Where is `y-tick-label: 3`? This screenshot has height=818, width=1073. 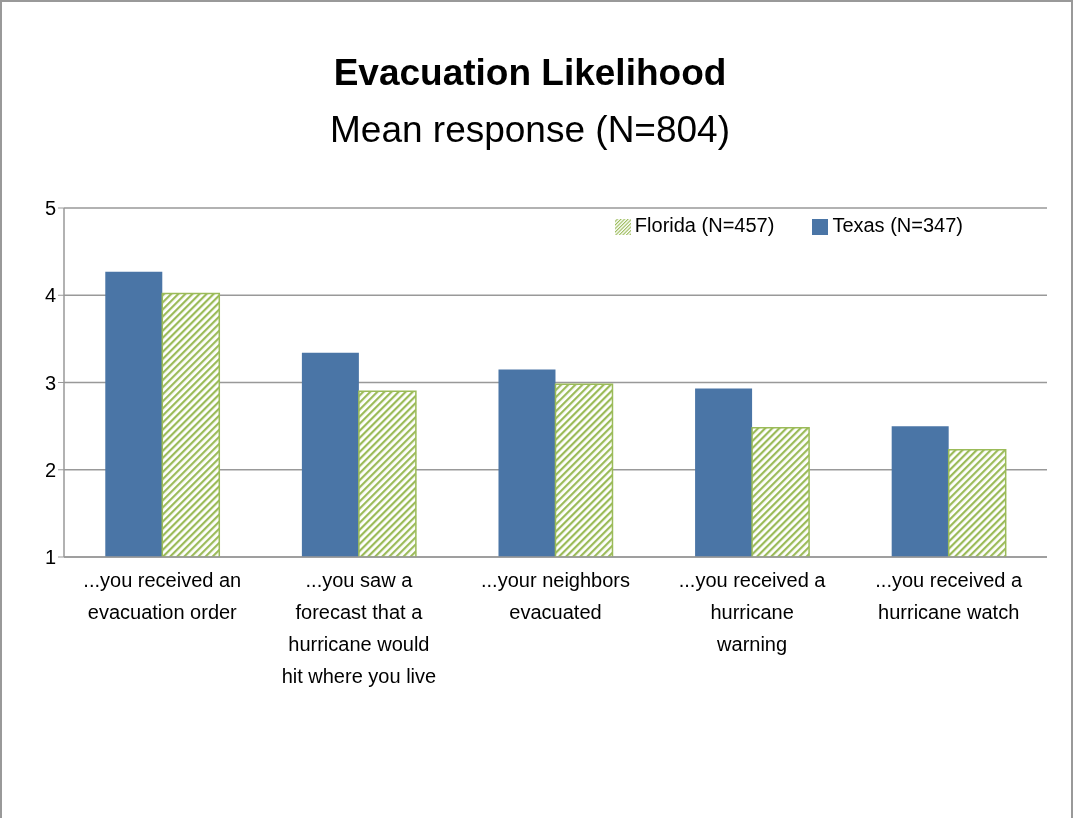 y-tick-label: 3 is located at coordinates (50, 382).